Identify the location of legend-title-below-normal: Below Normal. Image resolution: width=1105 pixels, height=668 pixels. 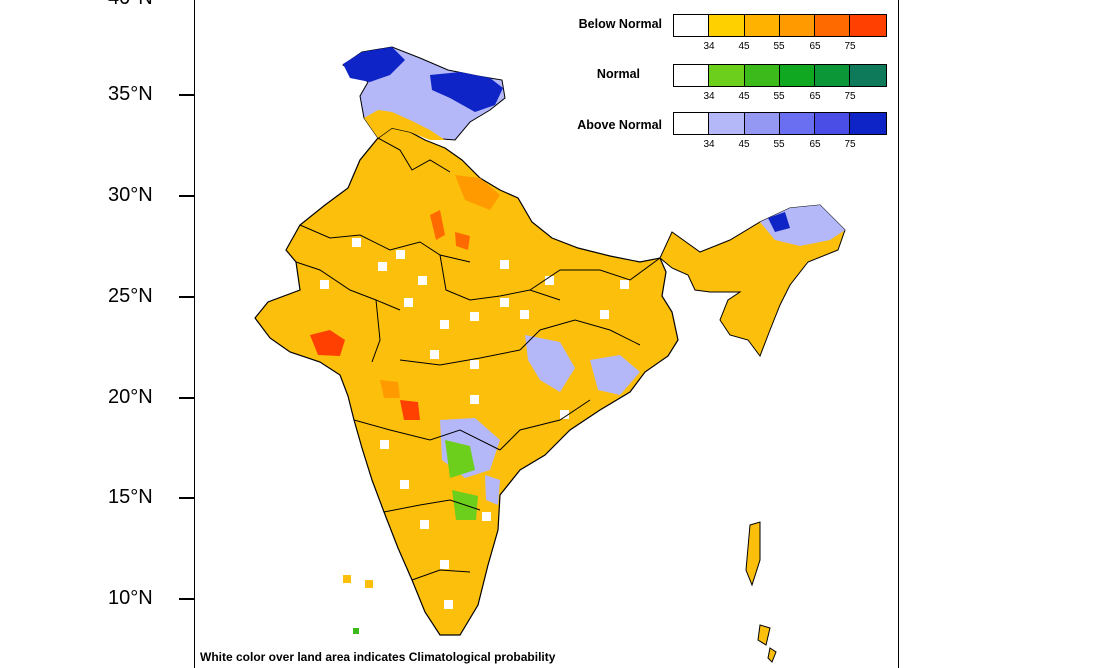
(620, 24).